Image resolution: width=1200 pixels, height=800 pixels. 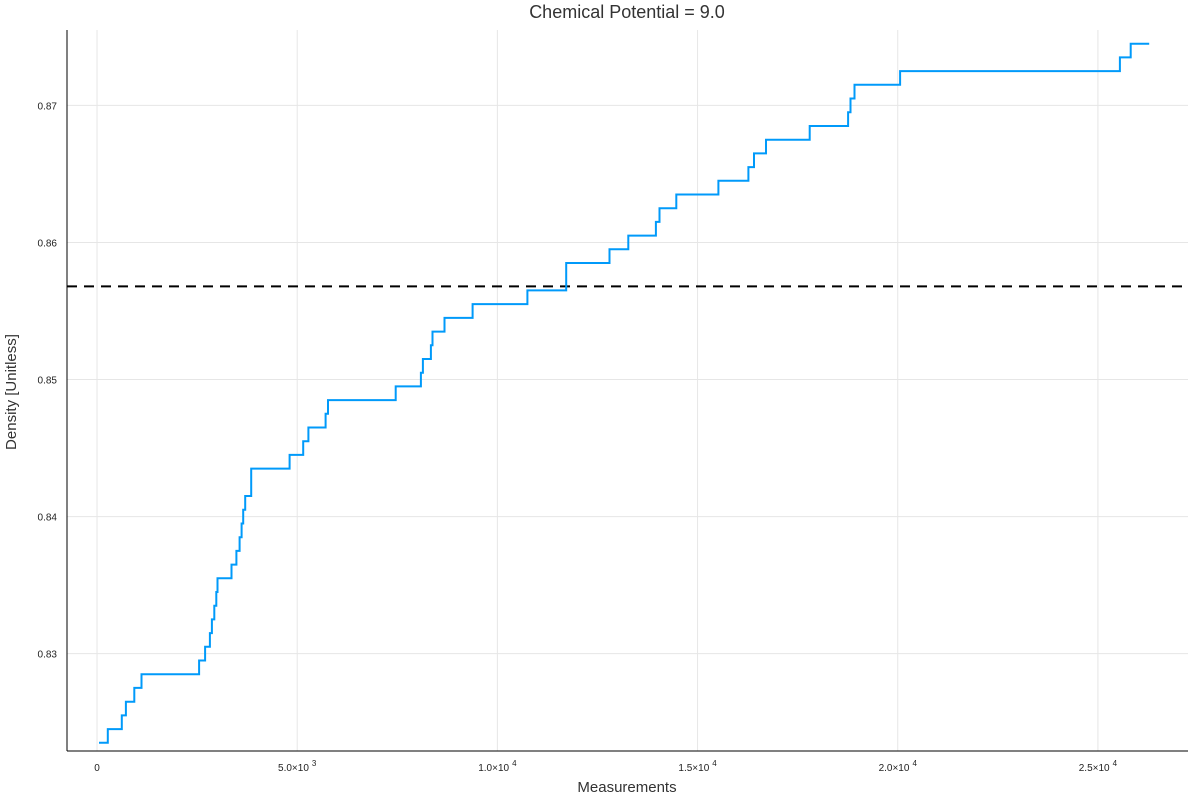 What do you see at coordinates (626, 787) in the screenshot?
I see `x-axis-label: Measurements` at bounding box center [626, 787].